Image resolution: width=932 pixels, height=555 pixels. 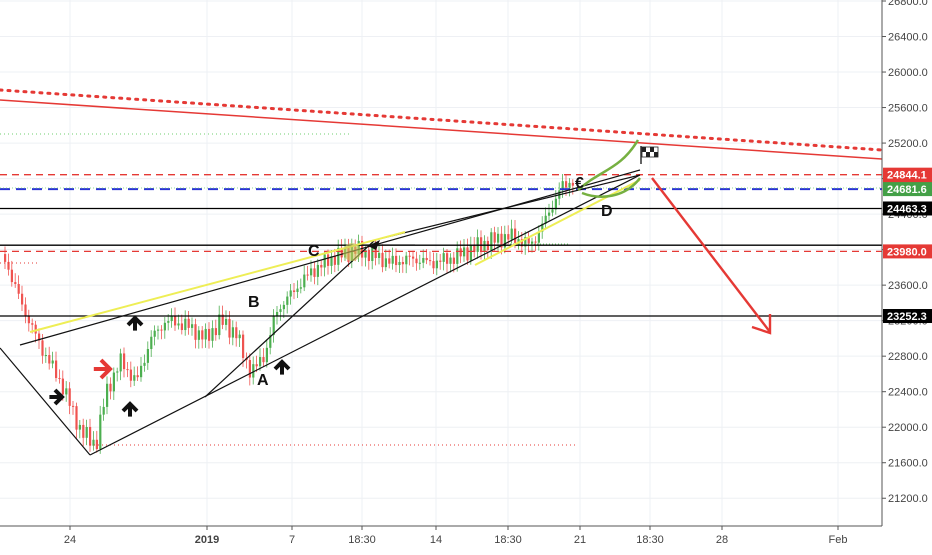 I want to click on y-tick-label: 23600.0, so click(x=908, y=286).